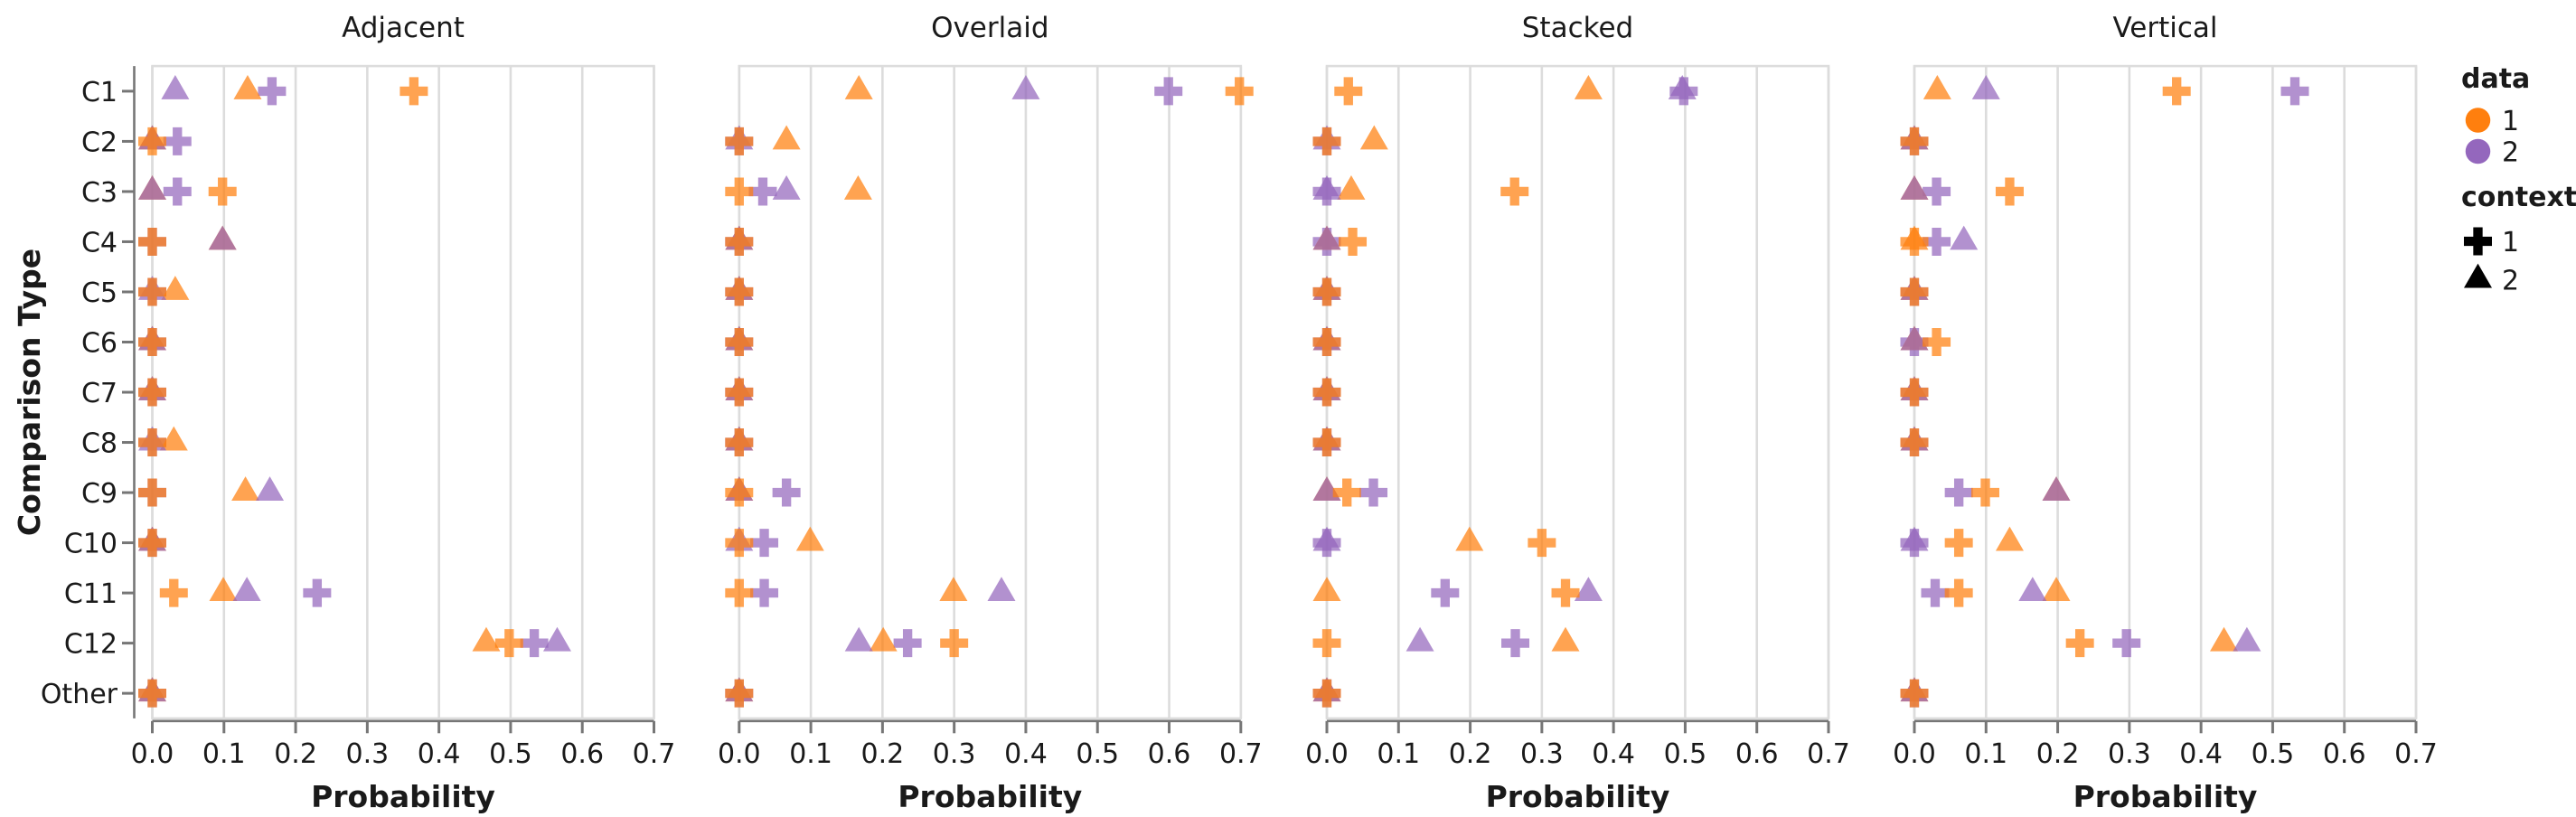  What do you see at coordinates (99, 142) in the screenshot?
I see `y-tick-label: C2` at bounding box center [99, 142].